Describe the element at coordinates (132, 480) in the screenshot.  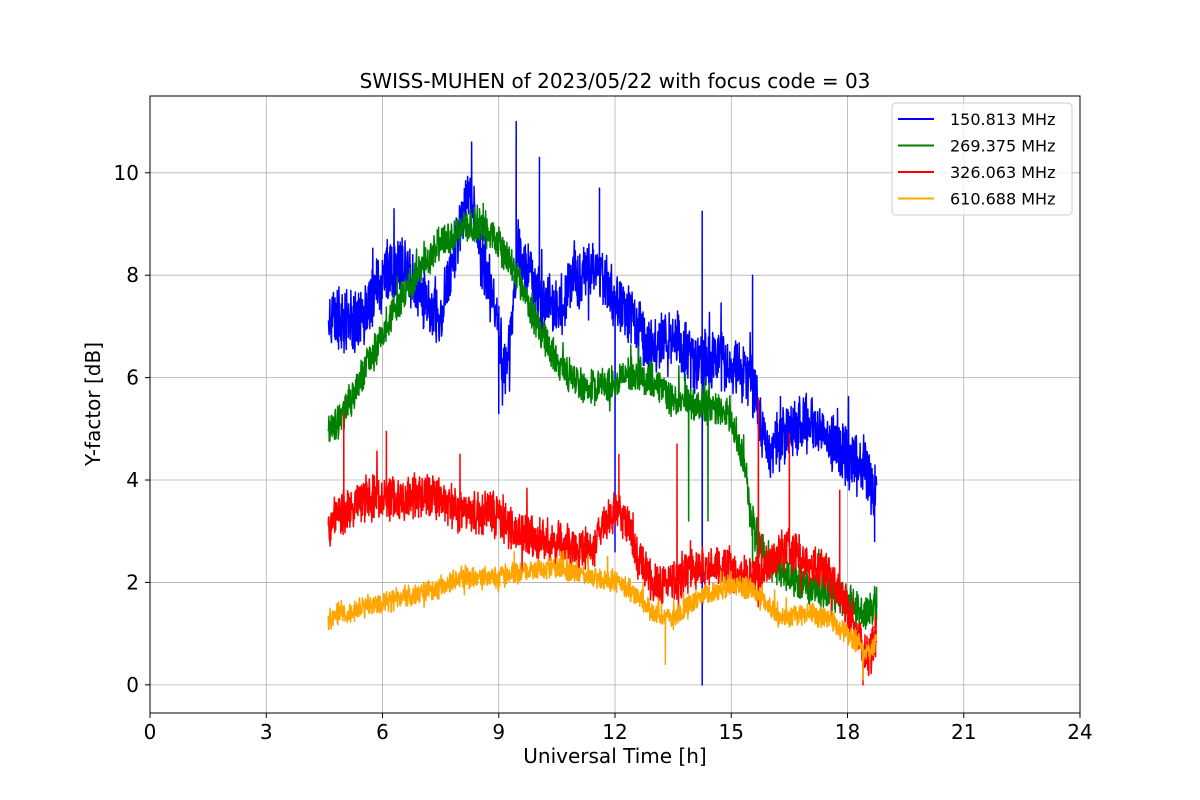
I see `y-tick-label: 4` at that location.